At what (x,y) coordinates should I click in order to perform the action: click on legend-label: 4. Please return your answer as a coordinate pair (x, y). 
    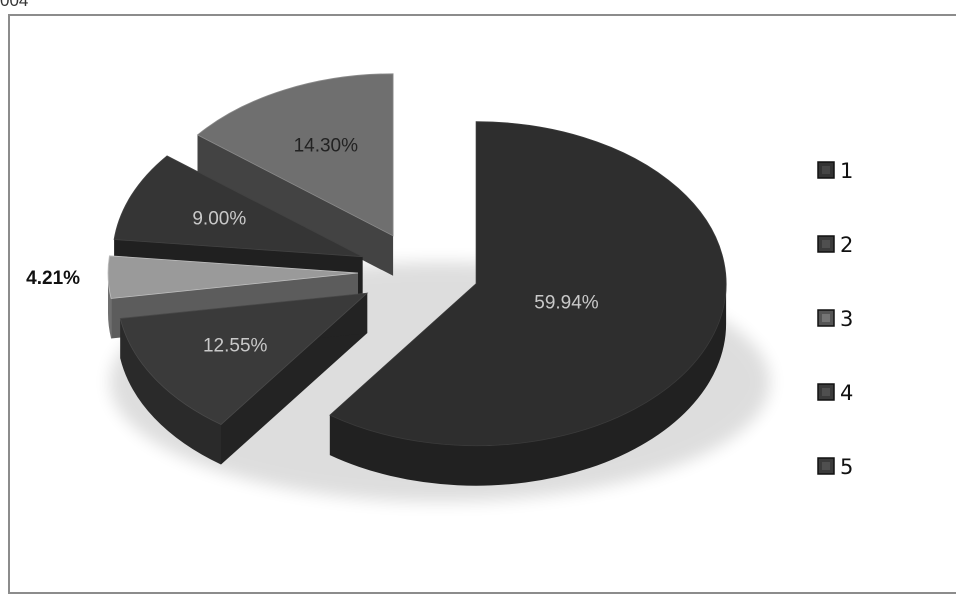
    Looking at the image, I should click on (846, 393).